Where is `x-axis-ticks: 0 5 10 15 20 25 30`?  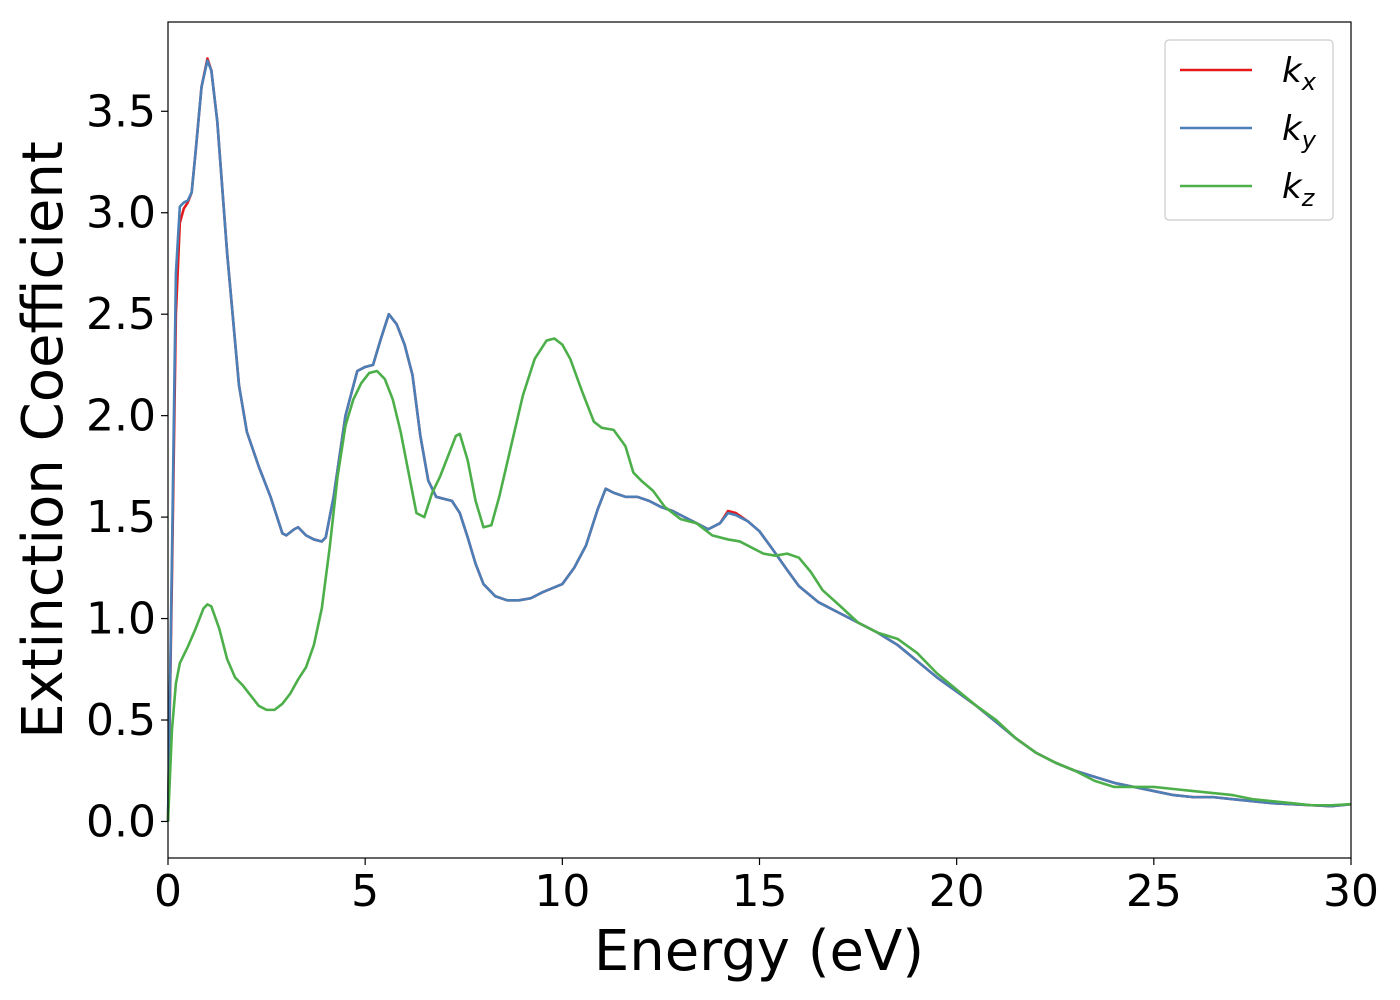
x-axis-ticks: 0 5 10 15 20 25 30 is located at coordinates (766, 887).